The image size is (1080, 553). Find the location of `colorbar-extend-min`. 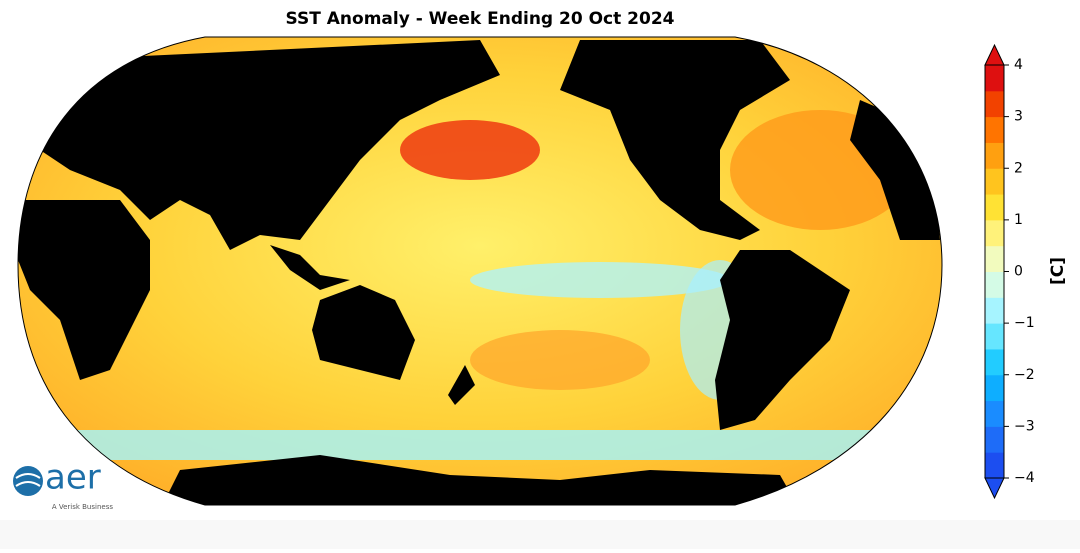

colorbar-extend-min is located at coordinates (994, 488).